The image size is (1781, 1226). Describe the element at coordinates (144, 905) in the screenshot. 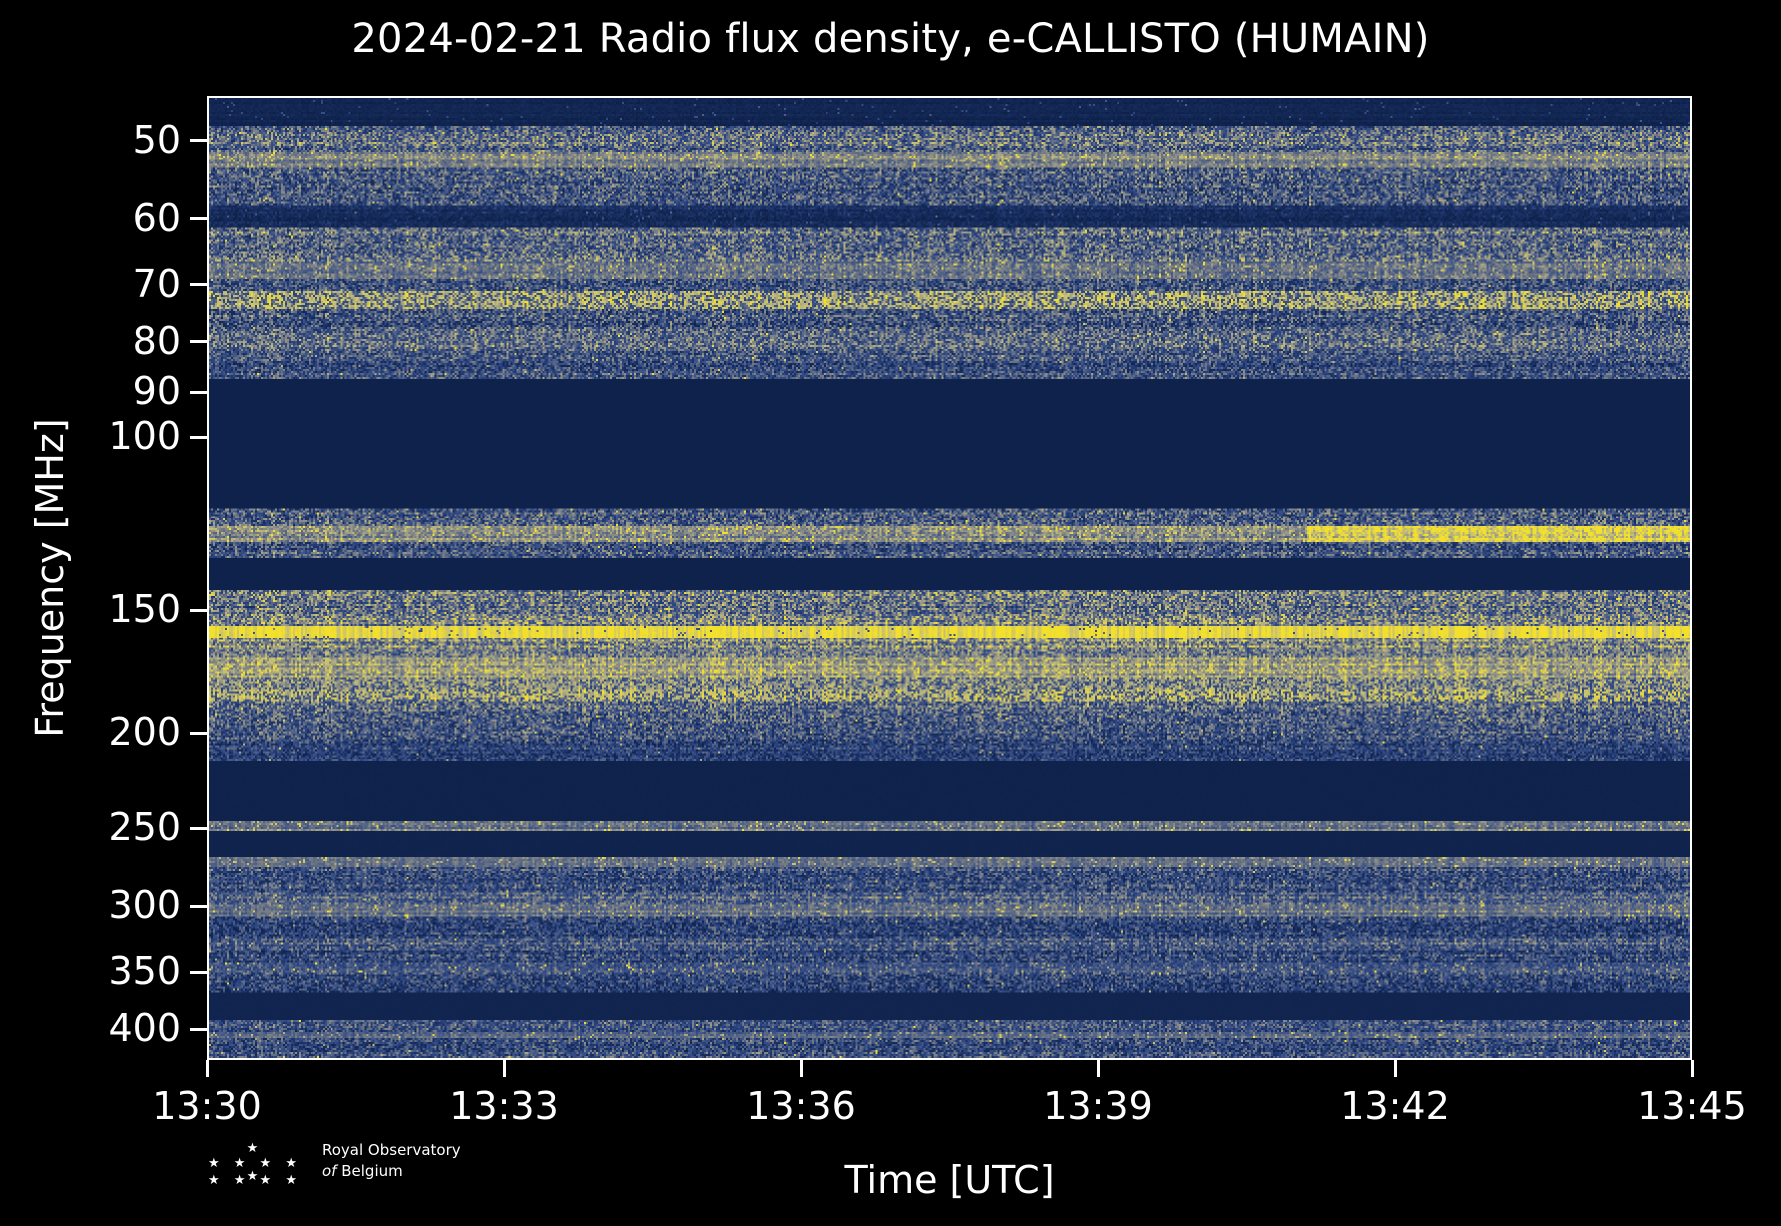

I see `y-tick-label: 300` at that location.